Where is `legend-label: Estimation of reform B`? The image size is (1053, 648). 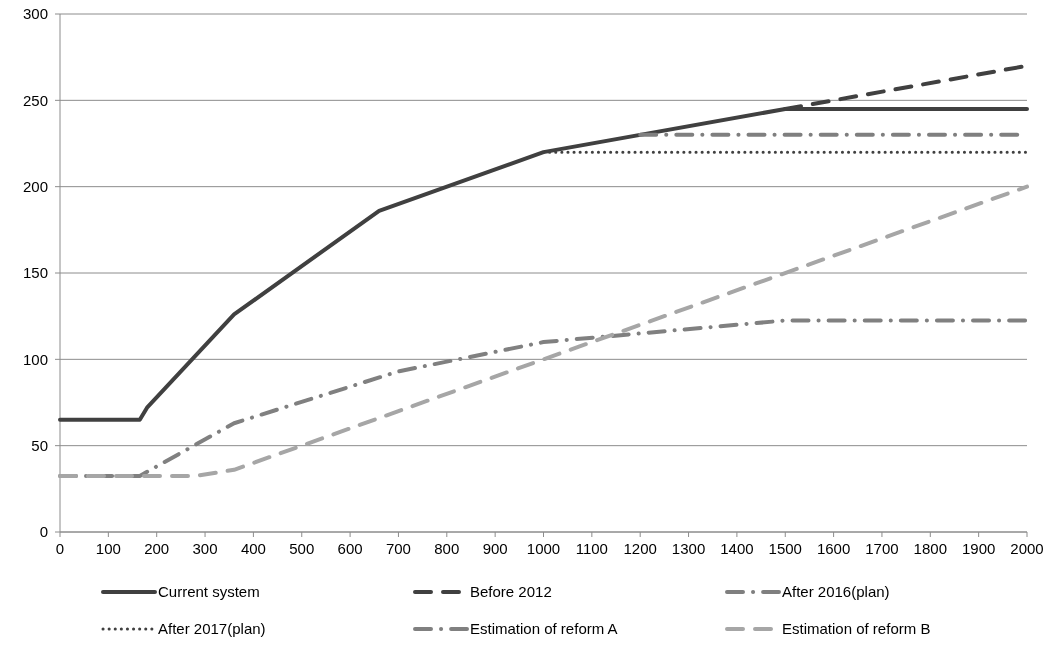
legend-label: Estimation of reform B is located at coordinates (856, 629).